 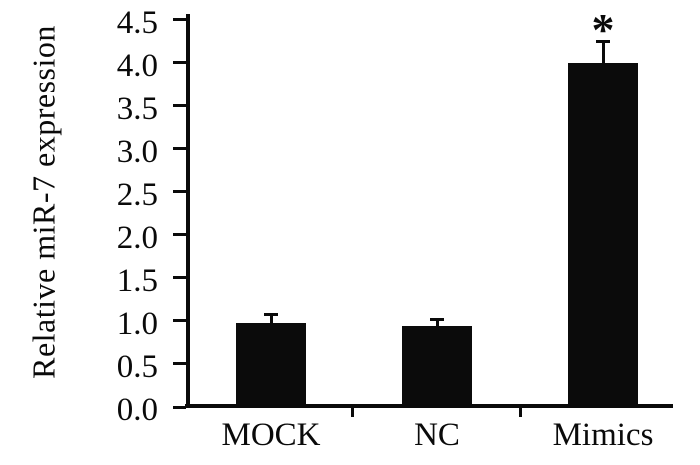 What do you see at coordinates (137, 151) in the screenshot?
I see `y-tick-label: 3.0` at bounding box center [137, 151].